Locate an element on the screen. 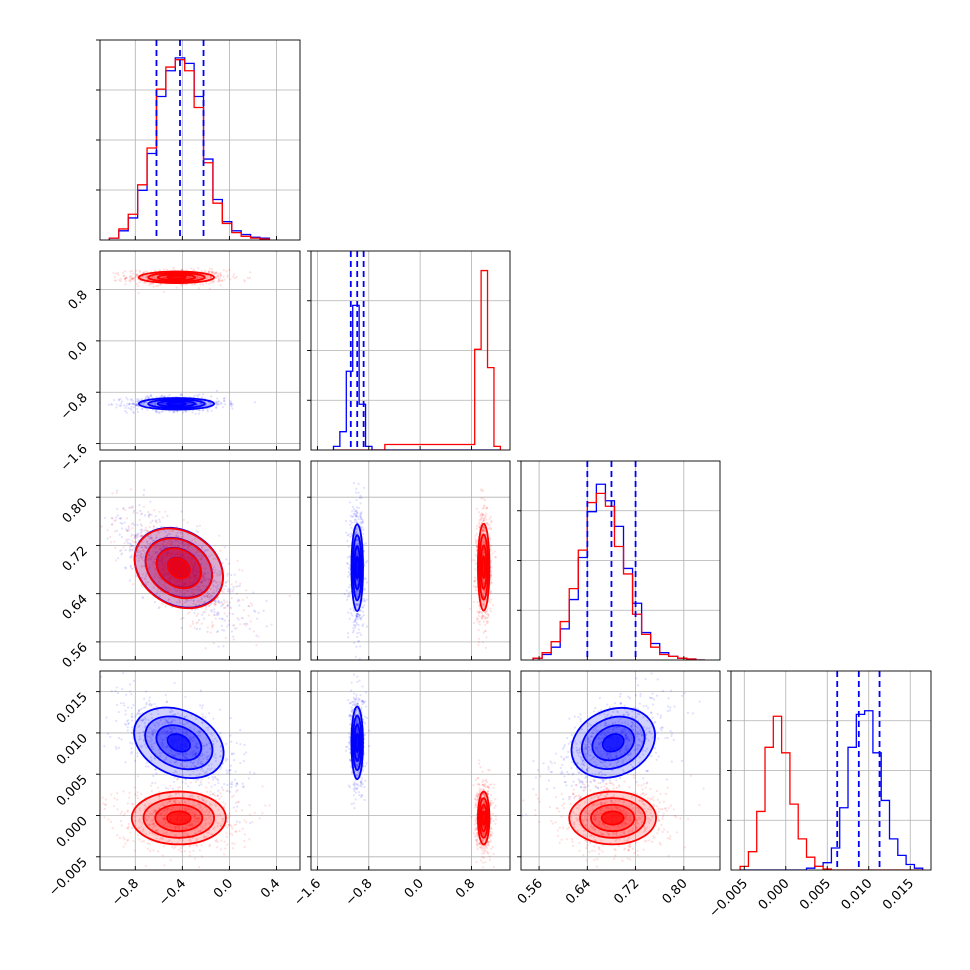  panel-p1 is located at coordinates (198, 140).